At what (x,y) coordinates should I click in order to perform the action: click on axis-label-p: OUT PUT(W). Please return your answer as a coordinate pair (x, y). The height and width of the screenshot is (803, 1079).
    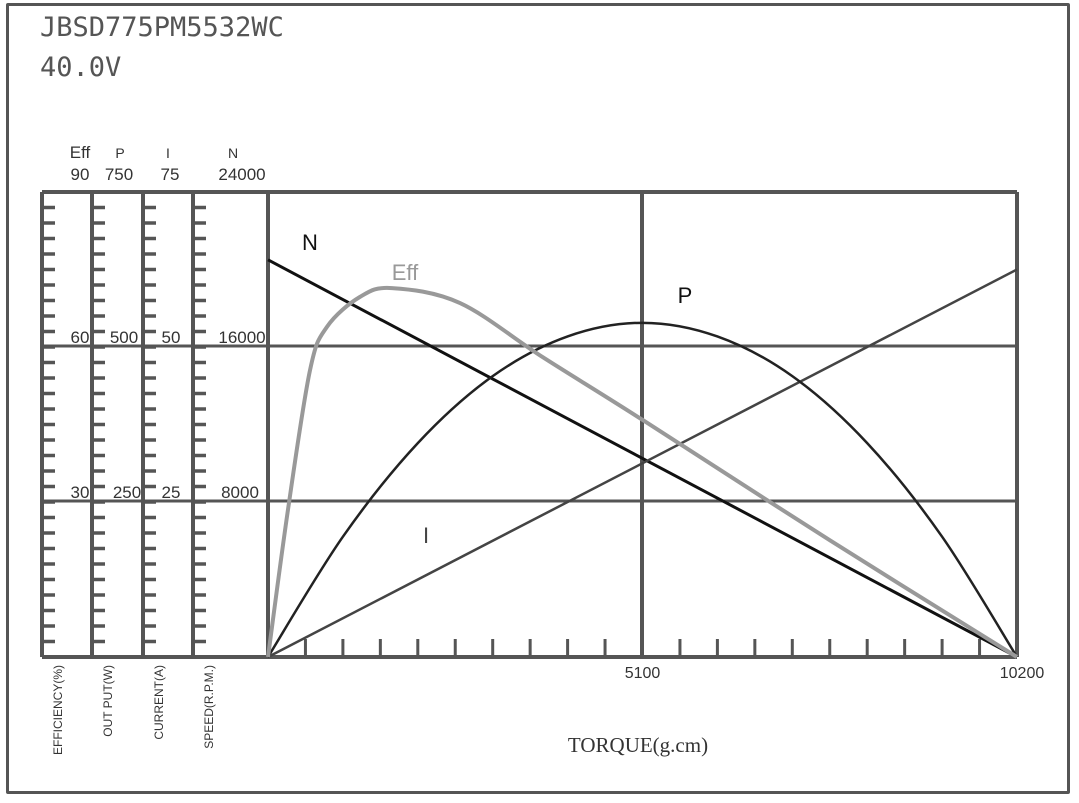
    Looking at the image, I should click on (108, 701).